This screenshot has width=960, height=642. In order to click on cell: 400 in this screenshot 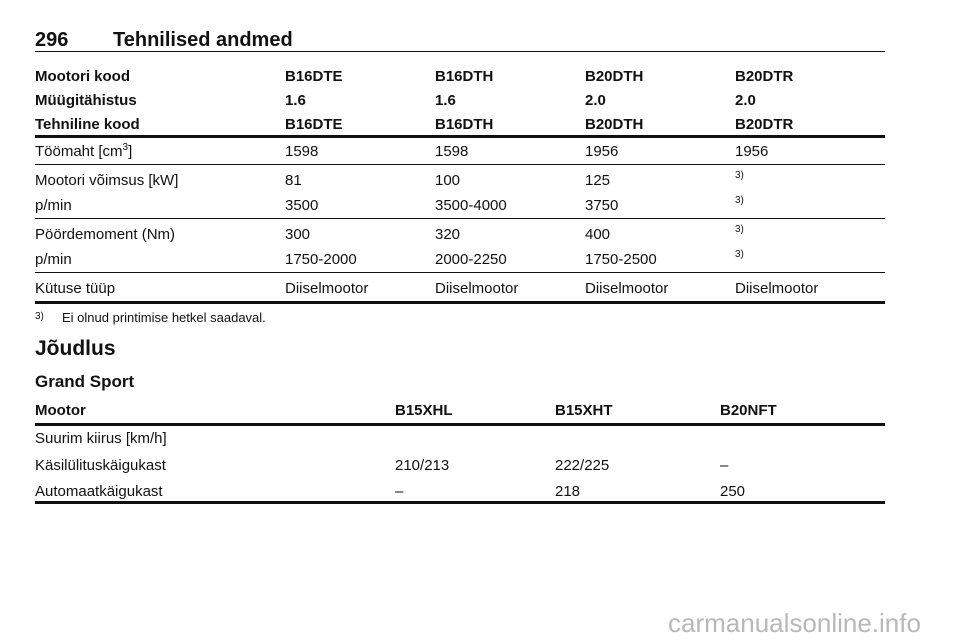, I will do `click(598, 234)`.